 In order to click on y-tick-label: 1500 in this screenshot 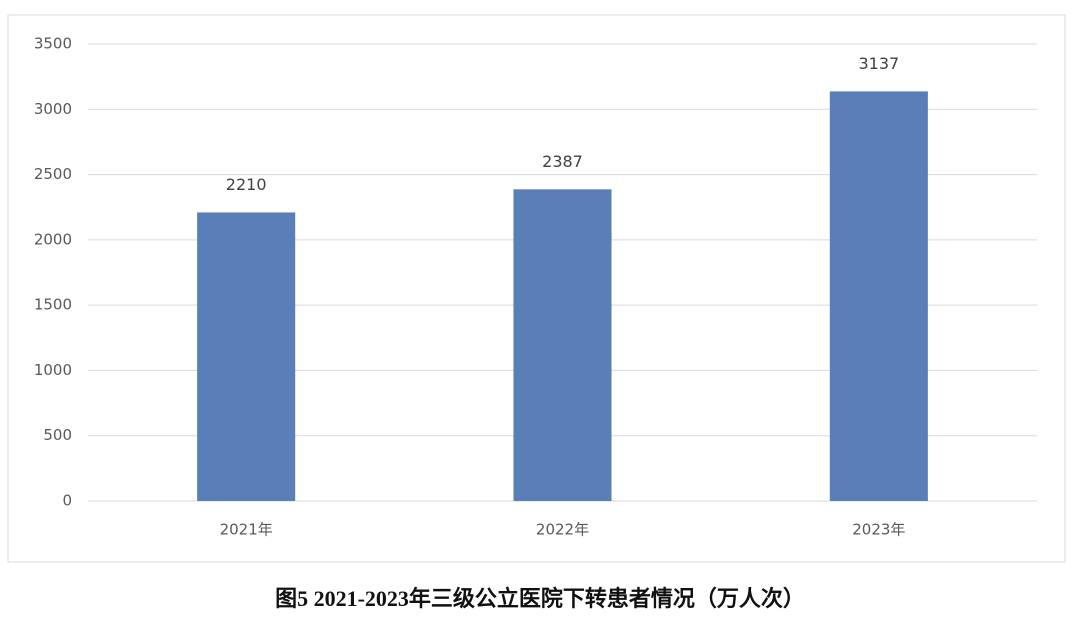, I will do `click(53, 305)`.